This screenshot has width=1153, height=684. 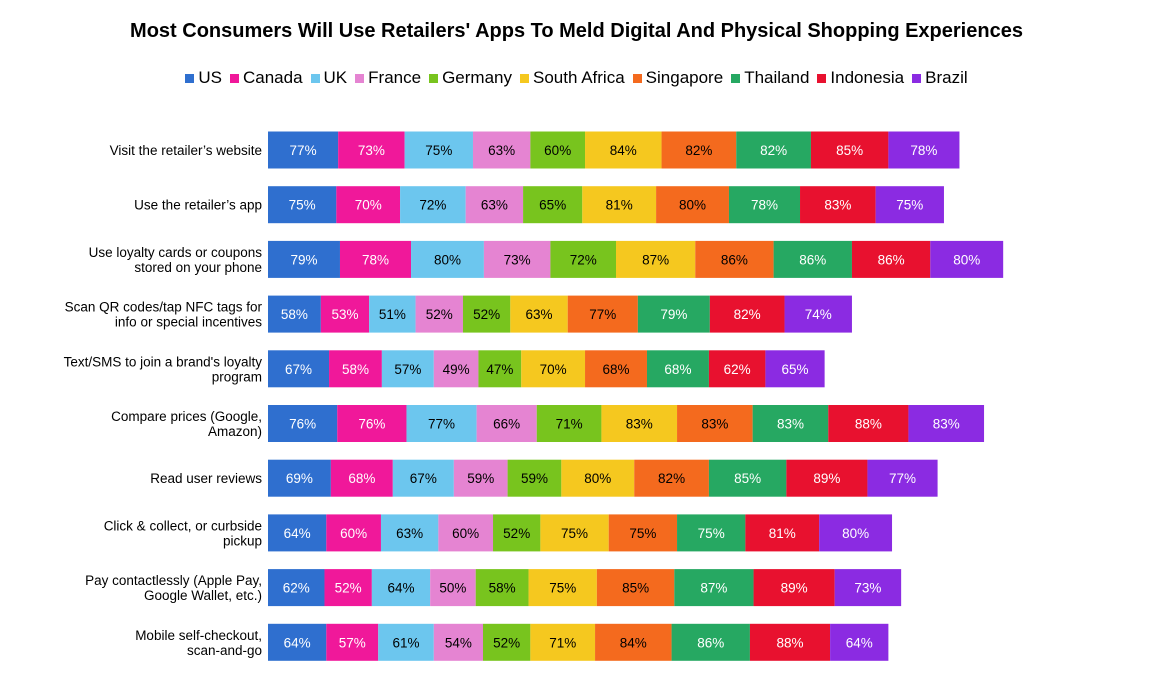 I want to click on data-label: 62%, so click(x=296, y=588).